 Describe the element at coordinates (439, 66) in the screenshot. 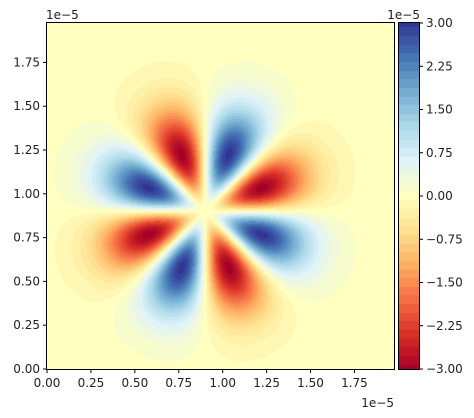

I see `colorbar-tick-label: 2.25` at that location.